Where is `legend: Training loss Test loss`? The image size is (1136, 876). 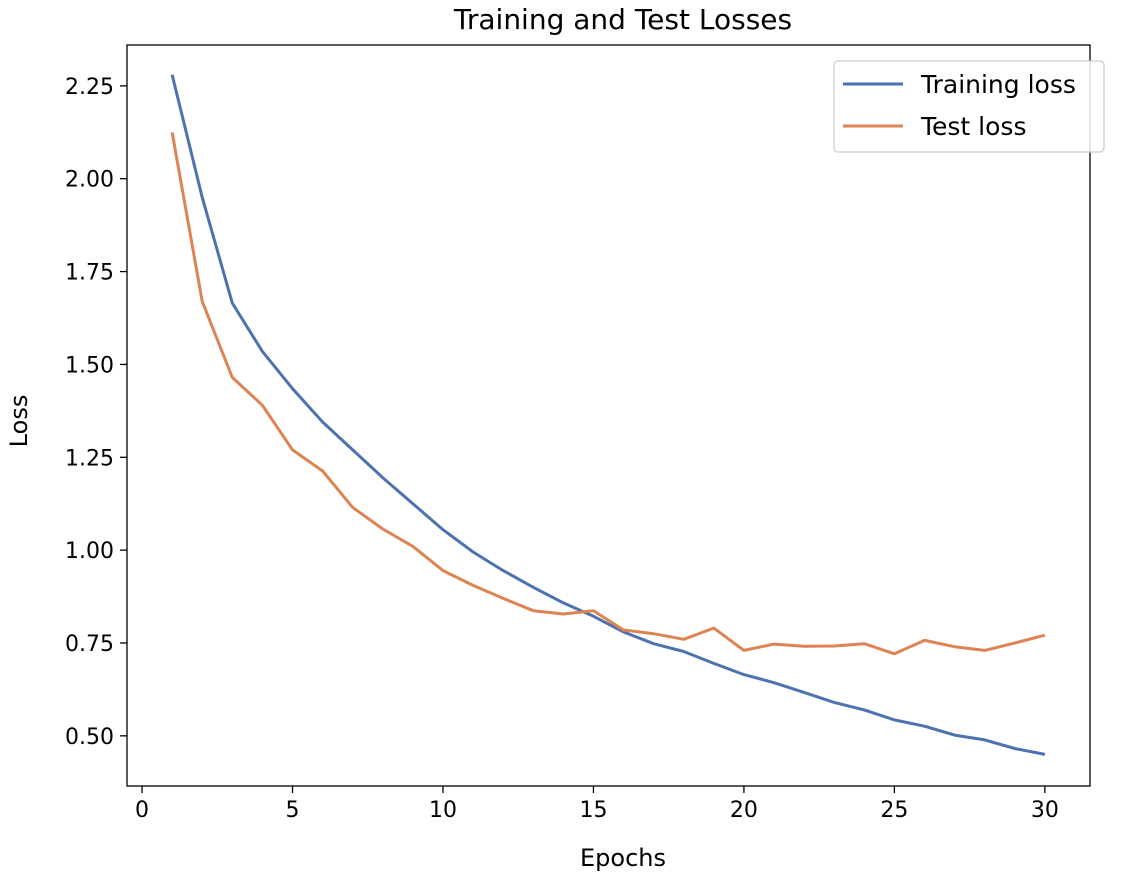 legend: Training loss Test loss is located at coordinates (969, 106).